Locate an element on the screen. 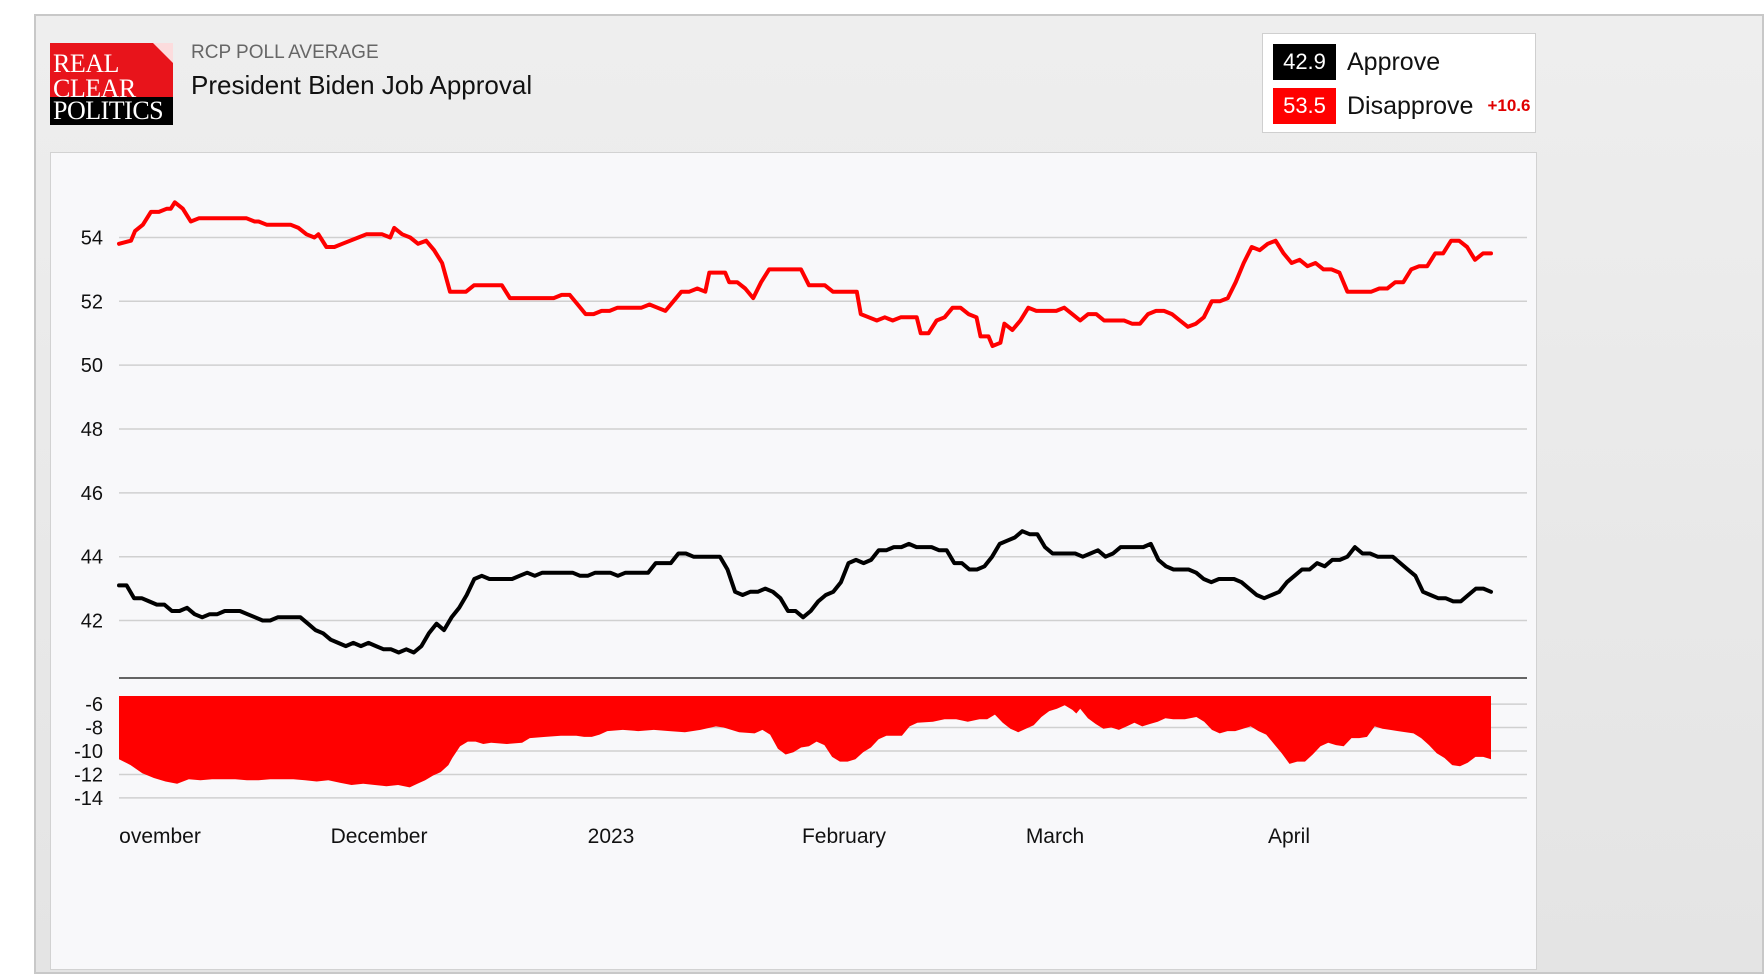 The height and width of the screenshot is (974, 1764). spread-value: +10.6 is located at coordinates (1509, 105).